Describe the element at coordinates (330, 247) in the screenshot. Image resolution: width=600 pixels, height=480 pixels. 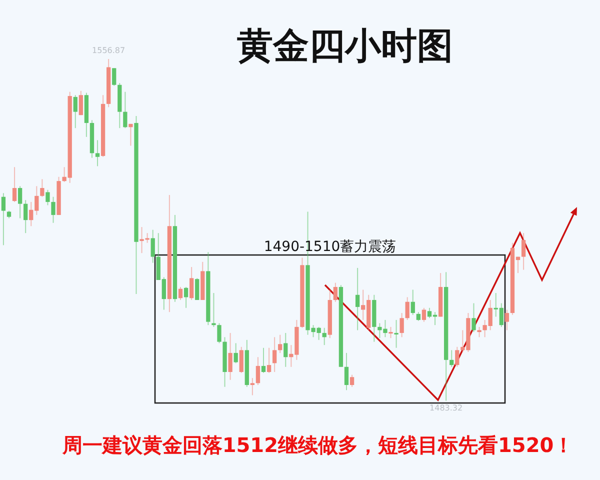
I see `annotation: 1490-1510蓄力震荡` at that location.